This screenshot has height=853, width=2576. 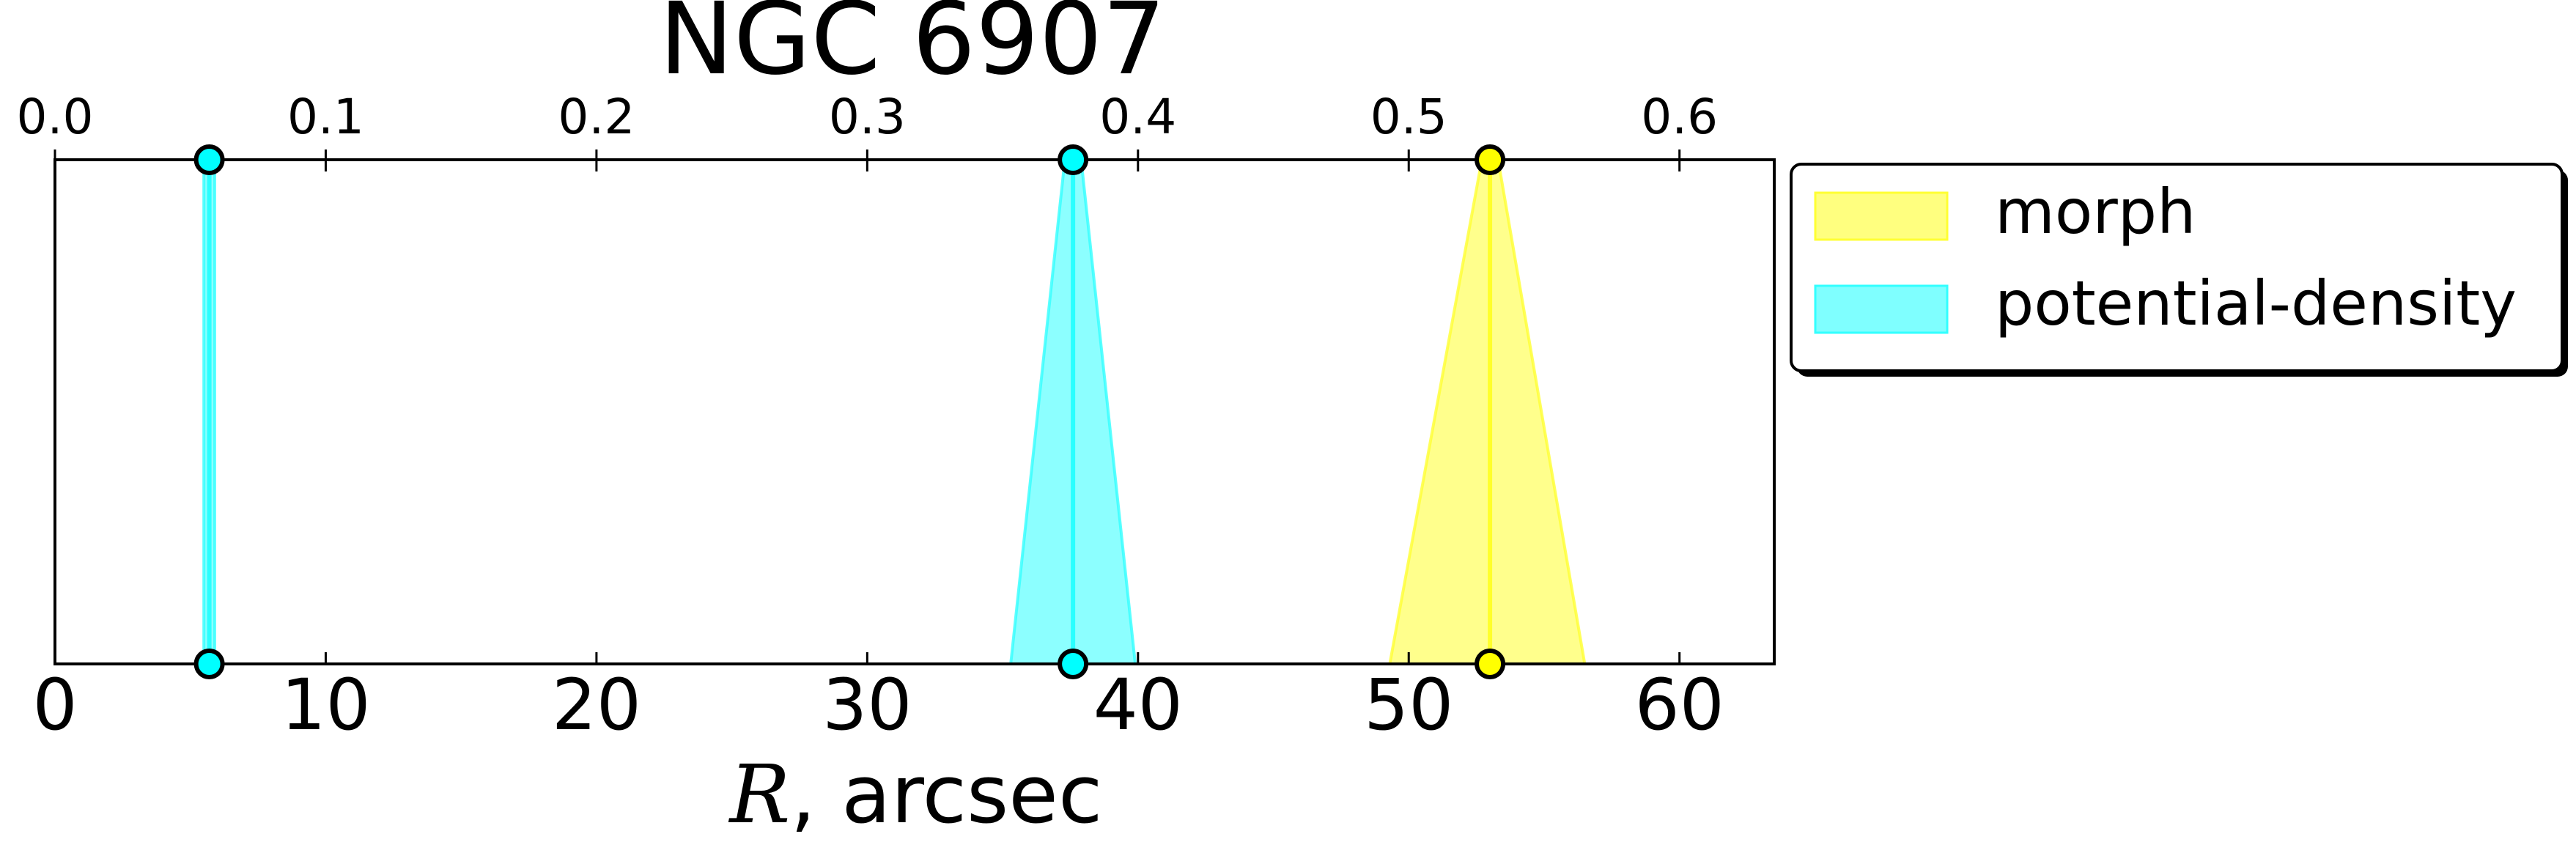 What do you see at coordinates (1137, 117) in the screenshot?
I see `top-tick-label-4: 0.4` at bounding box center [1137, 117].